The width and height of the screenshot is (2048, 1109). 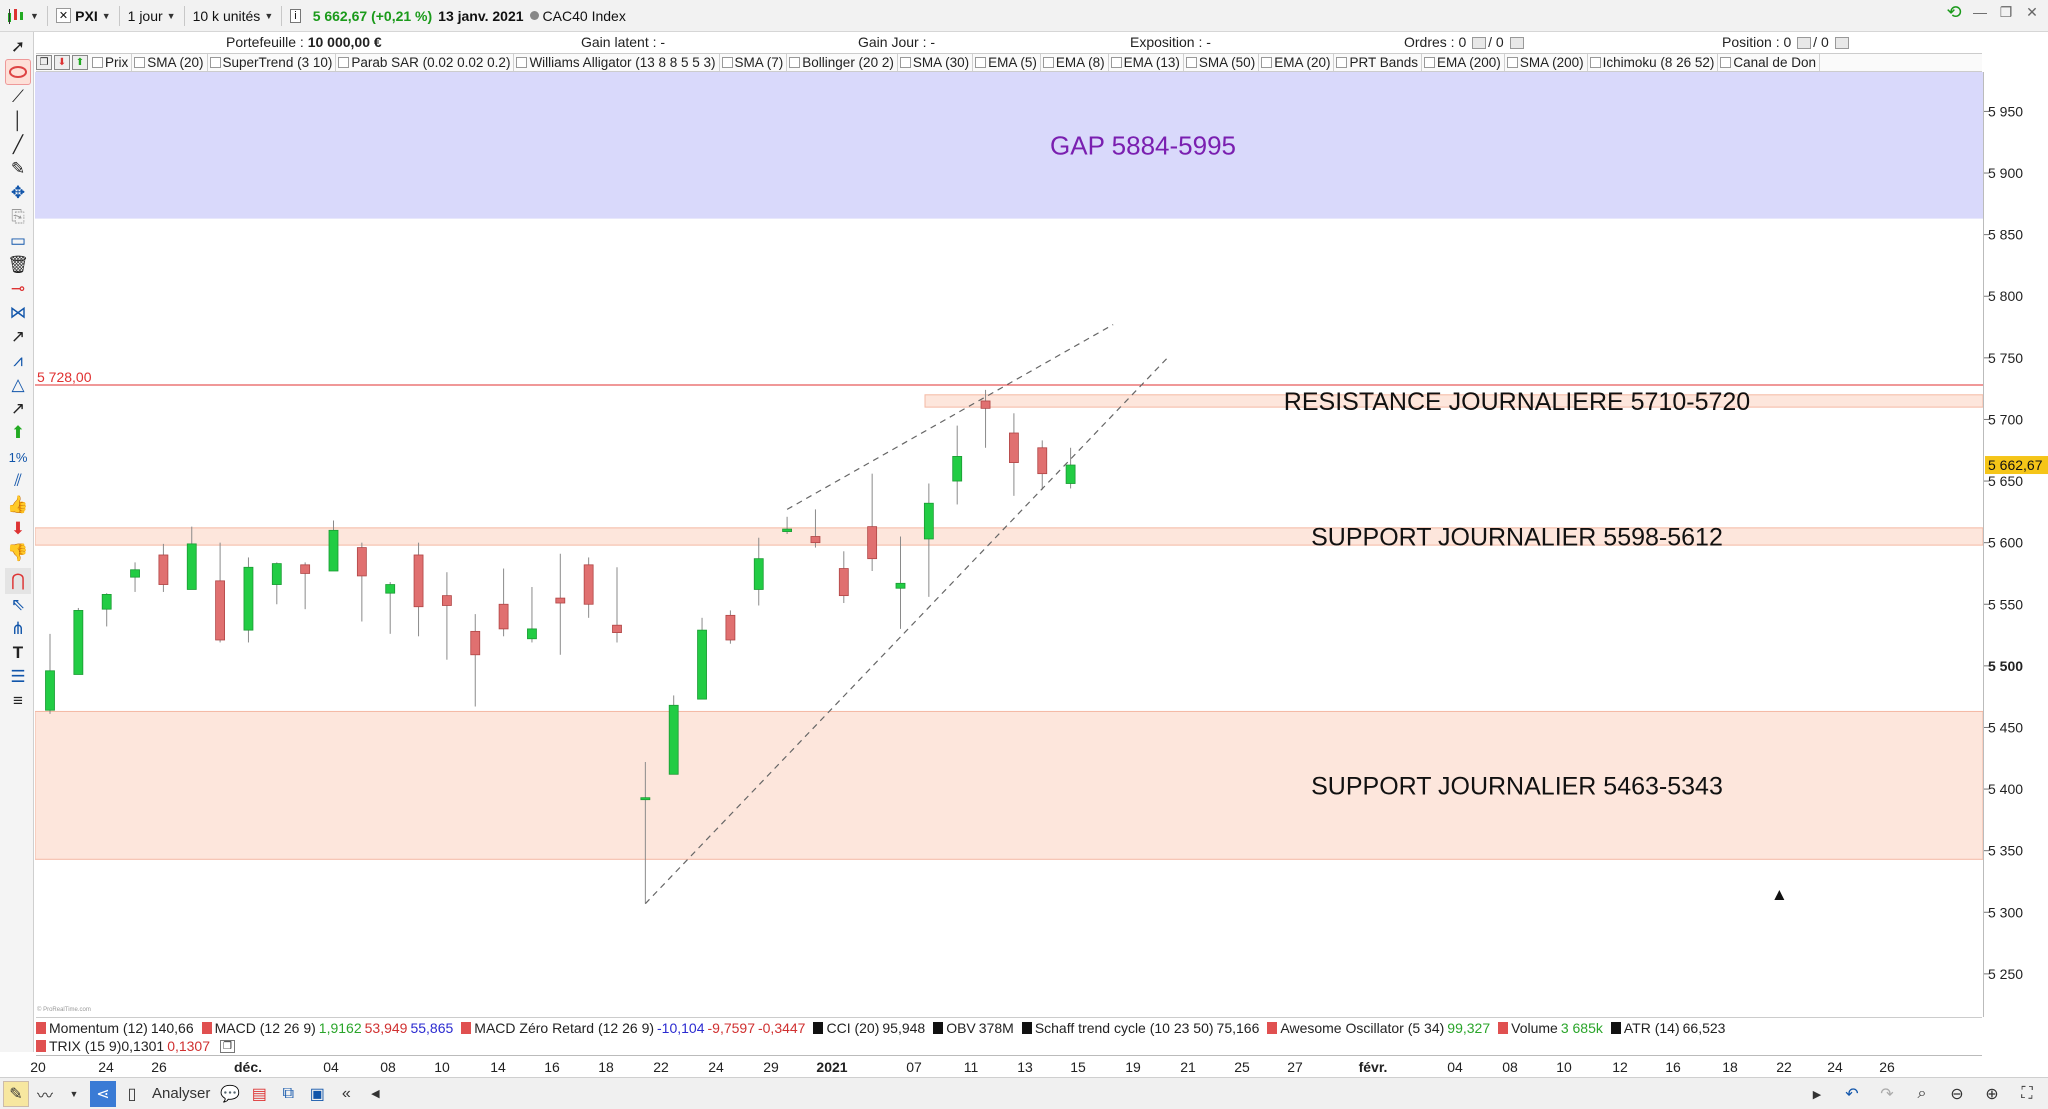 What do you see at coordinates (22, 16) in the screenshot?
I see `chart-type-icon: ▼` at bounding box center [22, 16].